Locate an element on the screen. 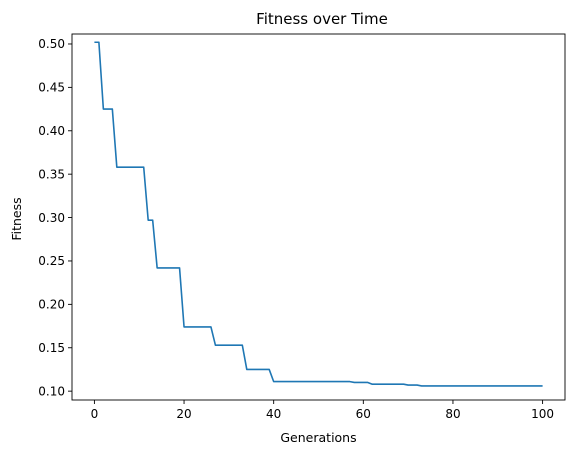  x-tick-label: 80 is located at coordinates (452, 414).